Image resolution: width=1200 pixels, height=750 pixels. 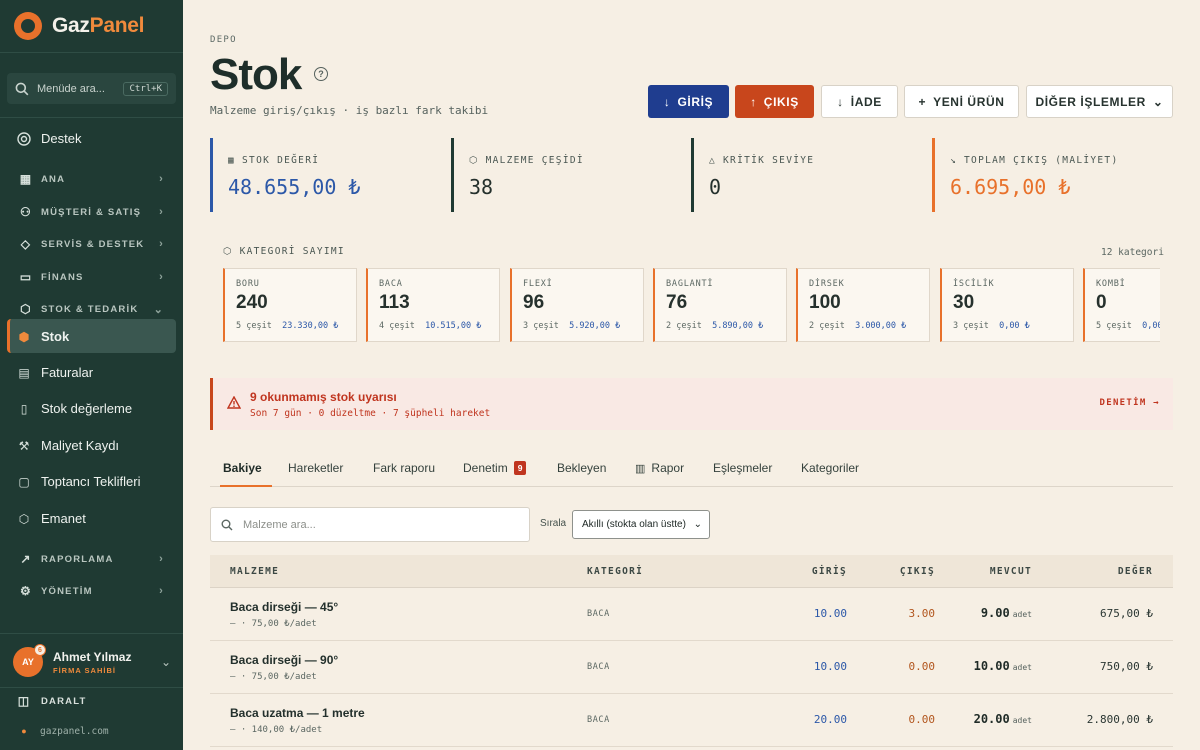 I want to click on sidebar-item-cost-entry: ⚒ Maliyet Kaydı, so click(x=68, y=445).